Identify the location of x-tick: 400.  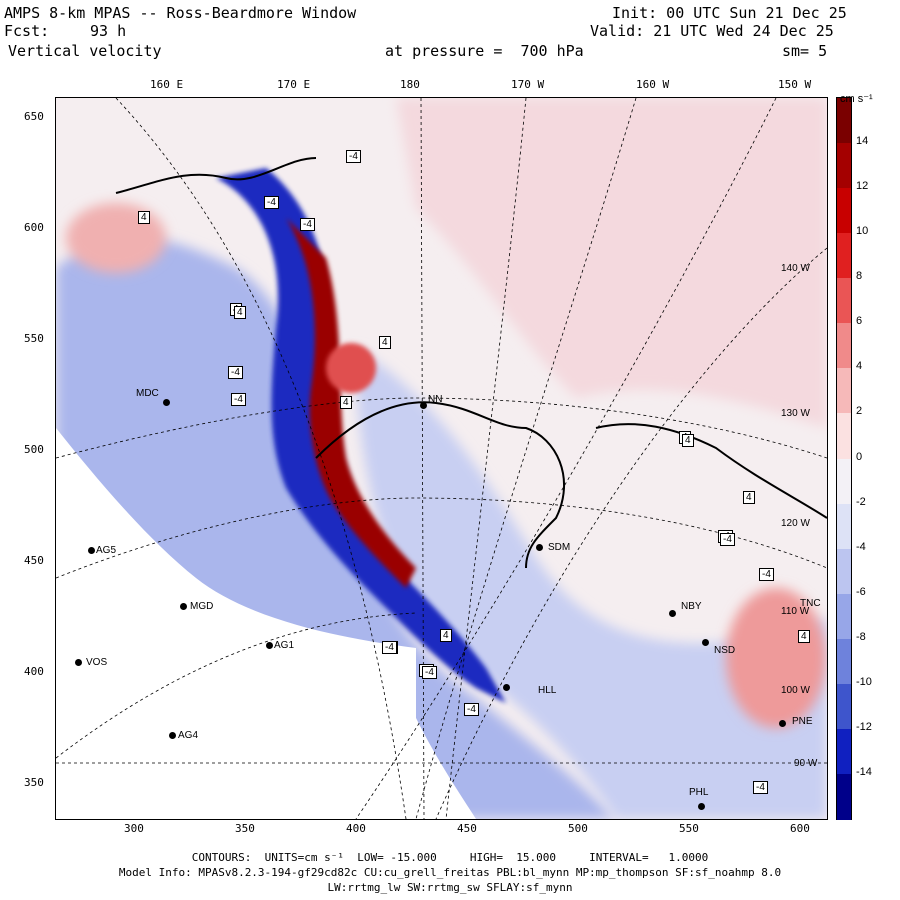
(356, 828).